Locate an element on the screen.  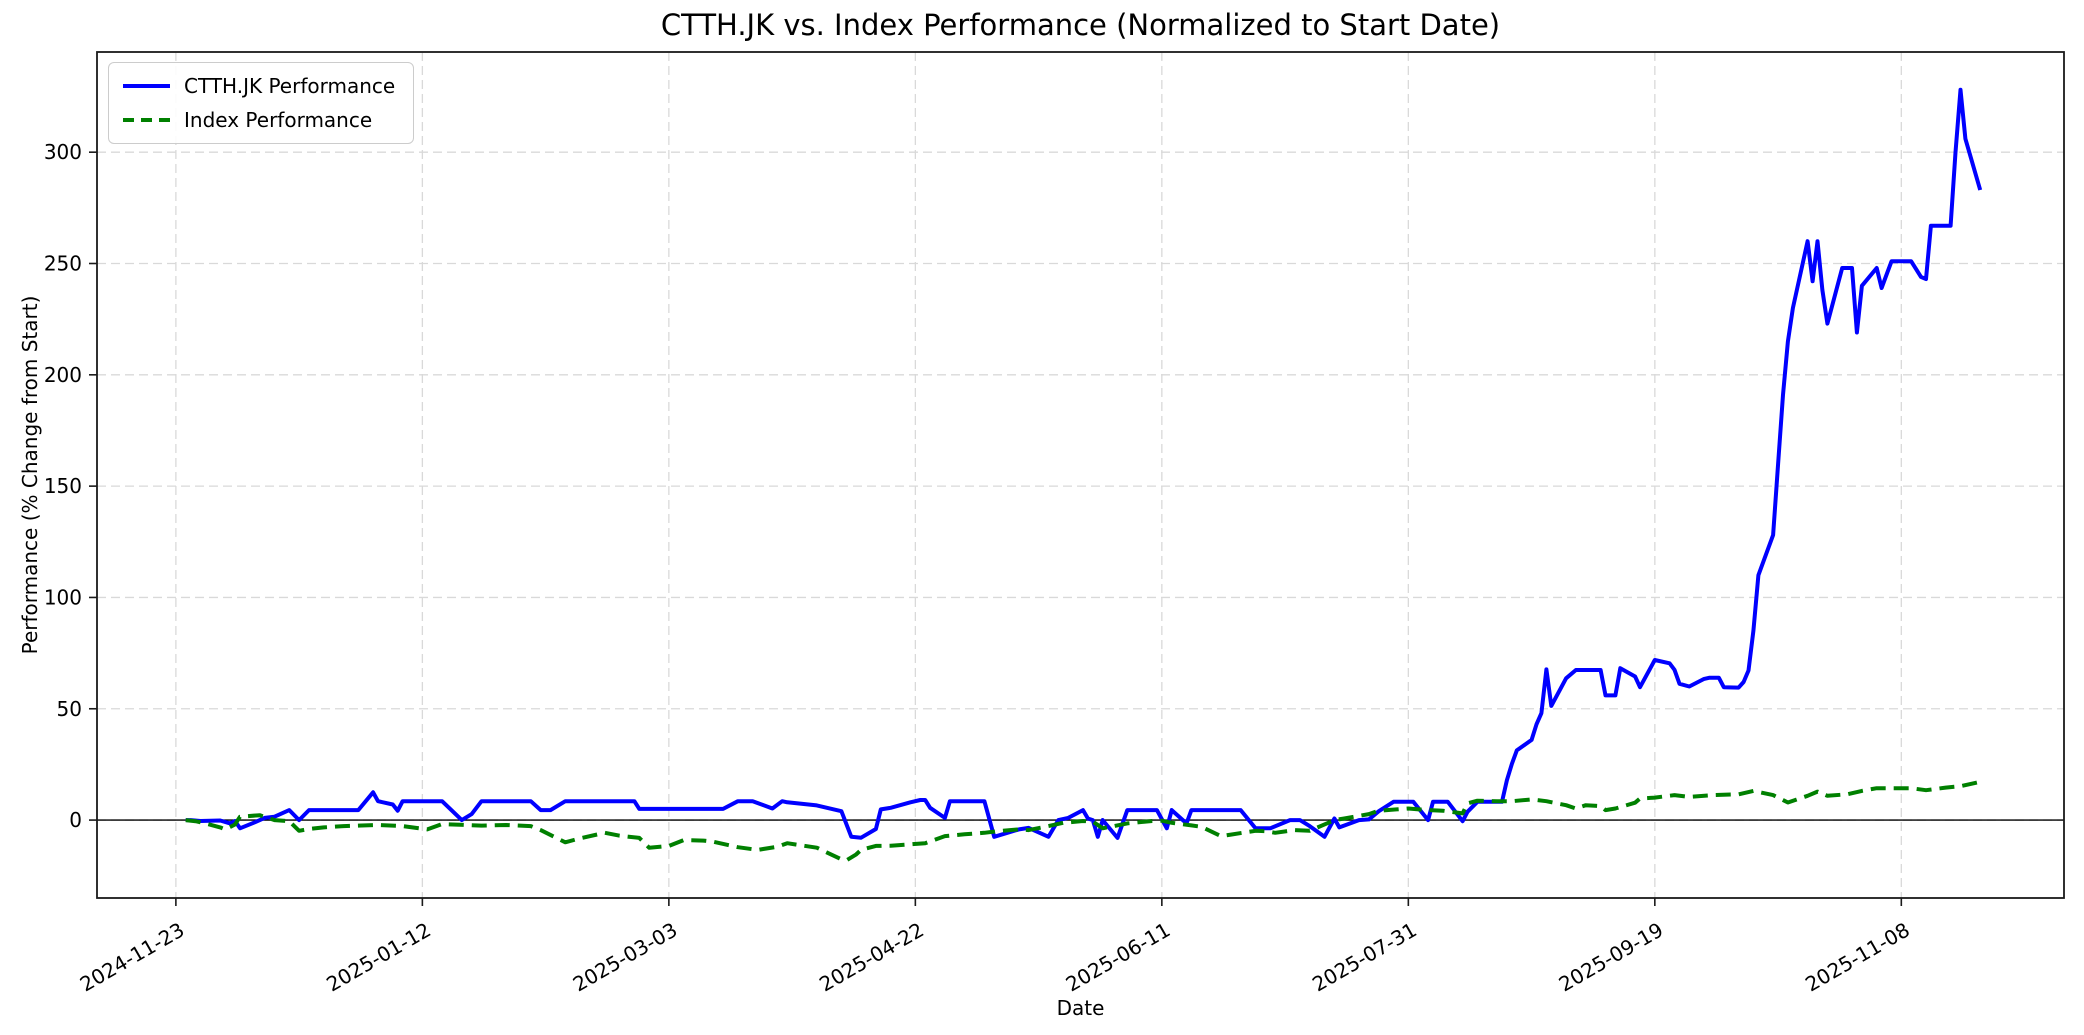
x-tick-label: 2025-11-08 is located at coordinates (1857, 957).